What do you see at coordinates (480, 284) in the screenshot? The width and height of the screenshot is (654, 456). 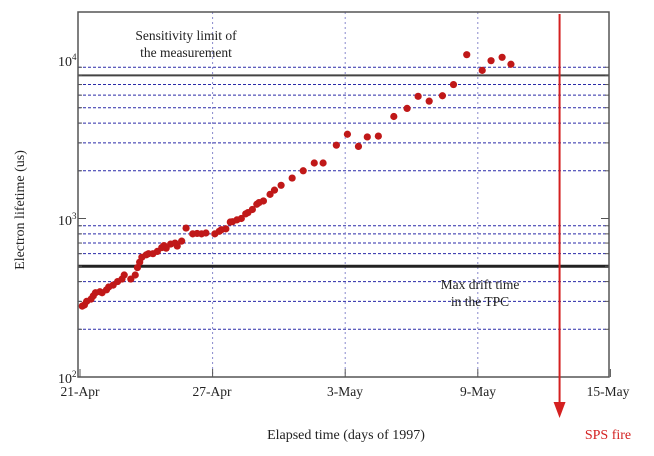 I see `drift-label-line1: Max drift time` at bounding box center [480, 284].